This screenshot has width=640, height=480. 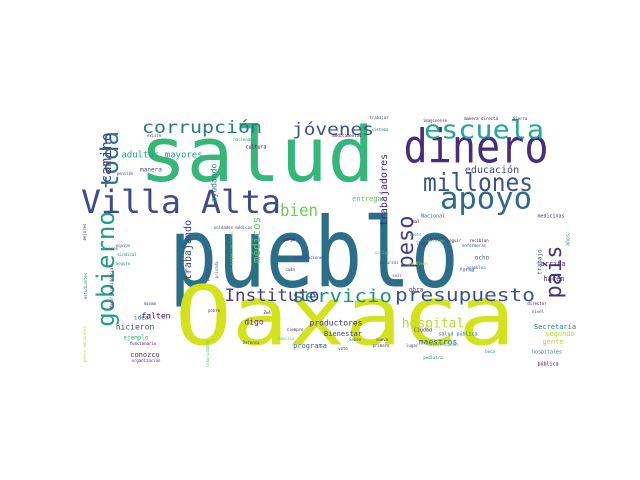 I want to click on word-productores: productores, so click(x=336, y=323).